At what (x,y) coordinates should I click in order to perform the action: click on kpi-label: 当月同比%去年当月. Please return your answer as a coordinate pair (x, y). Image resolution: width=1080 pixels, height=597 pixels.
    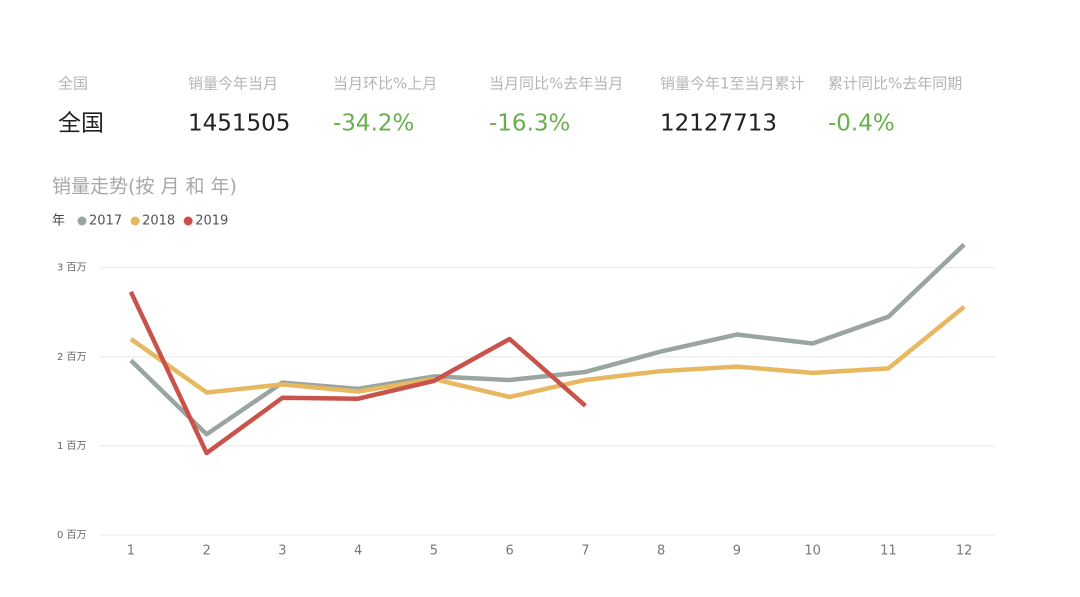
    Looking at the image, I should click on (556, 84).